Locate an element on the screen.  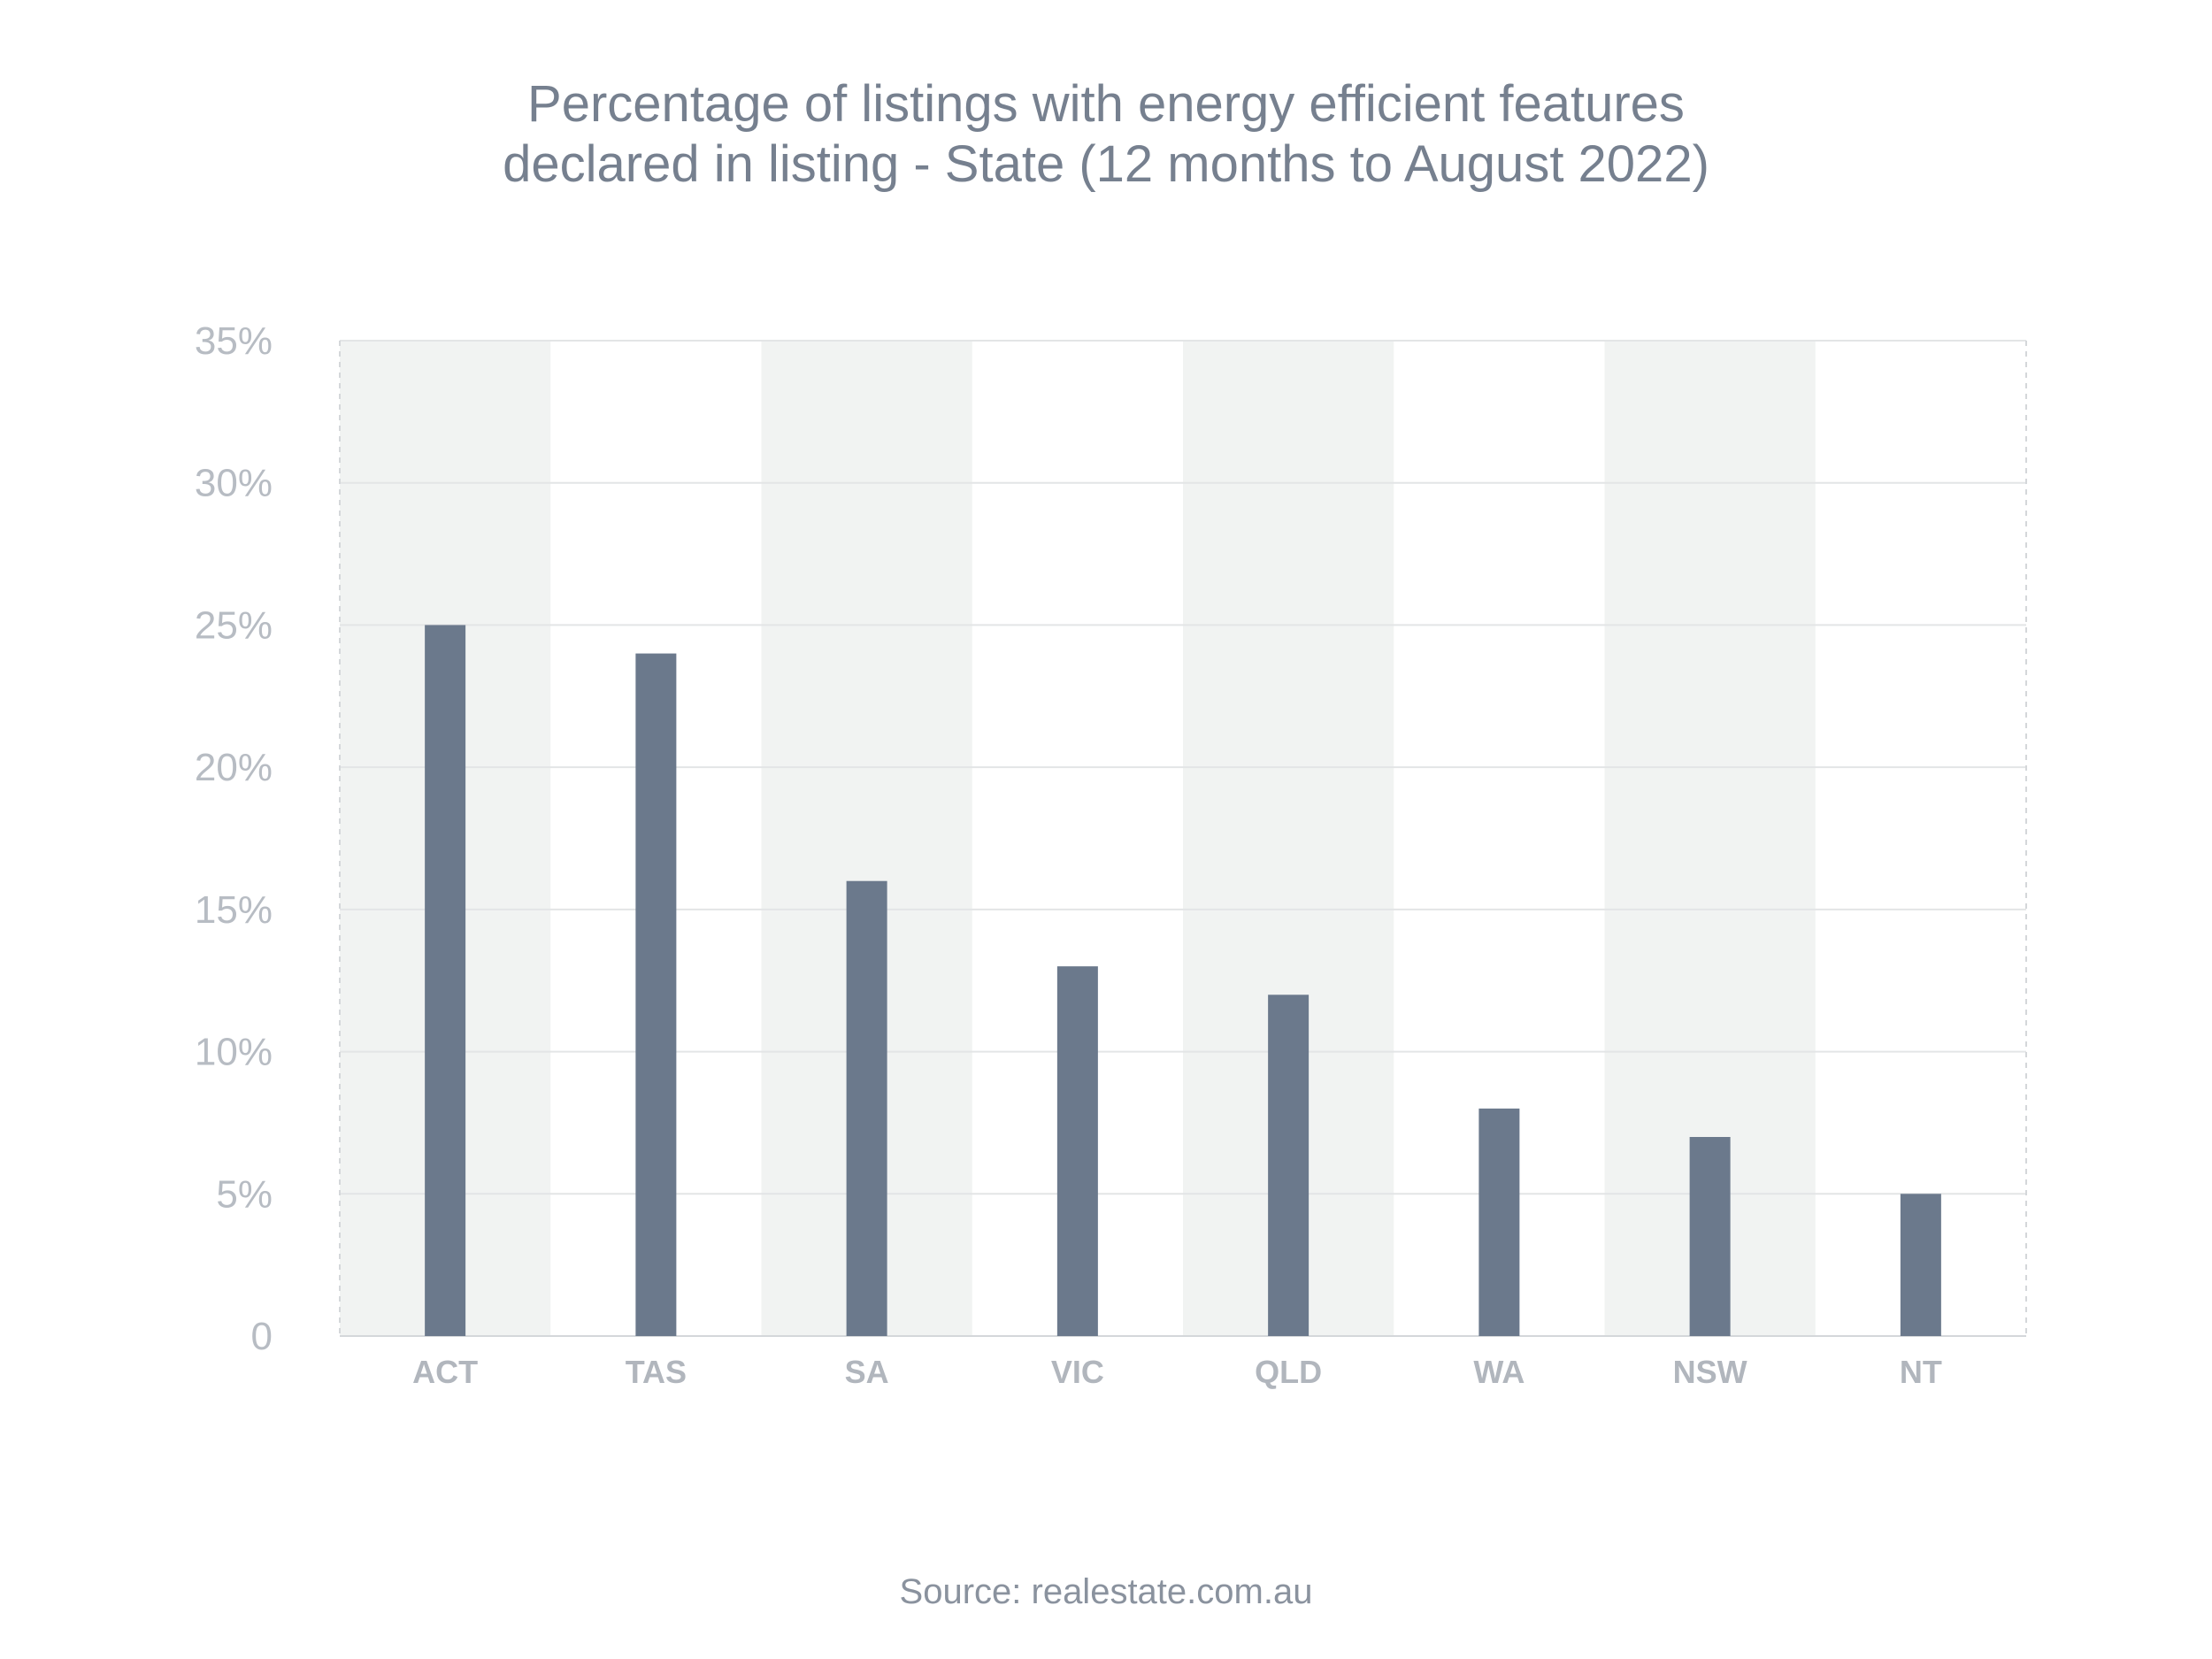
bar-nt is located at coordinates (1921, 1265).